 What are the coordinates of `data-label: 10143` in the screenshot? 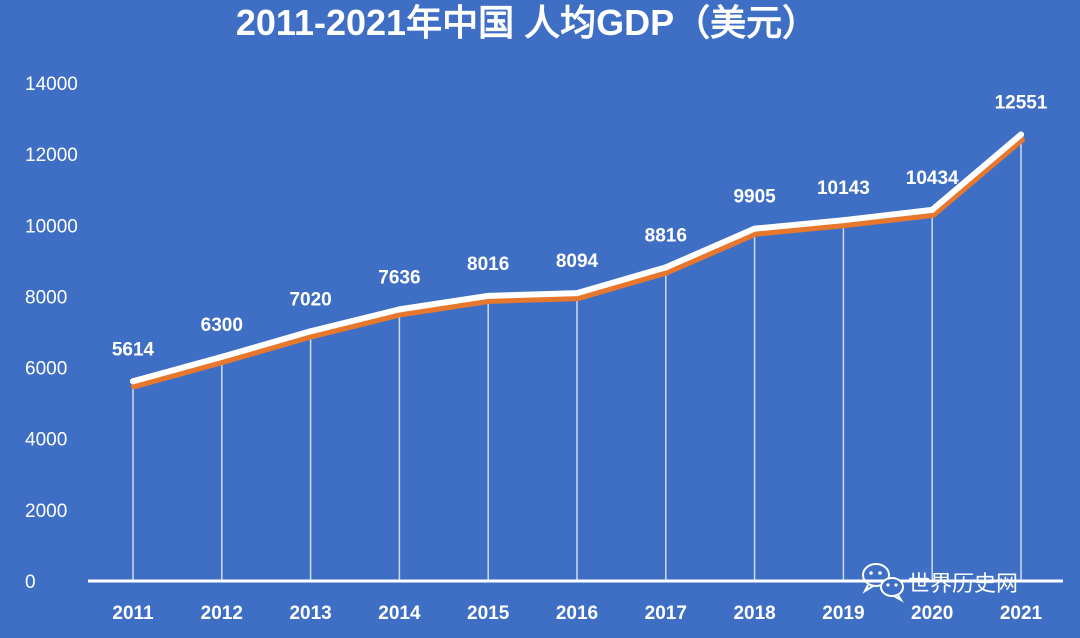 It's located at (843, 188).